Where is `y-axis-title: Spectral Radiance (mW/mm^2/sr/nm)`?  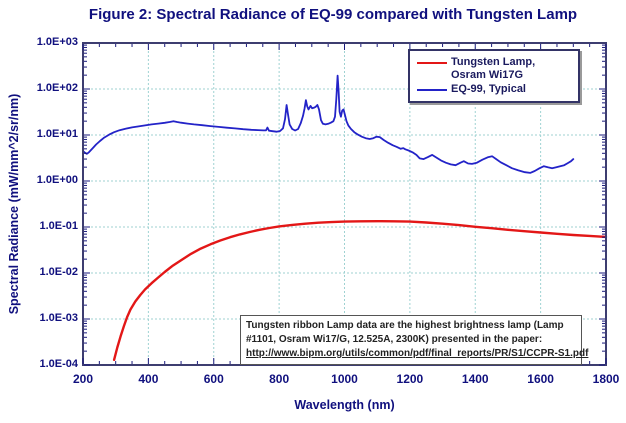 y-axis-title: Spectral Radiance (mW/mm^2/sr/nm) is located at coordinates (14, 204).